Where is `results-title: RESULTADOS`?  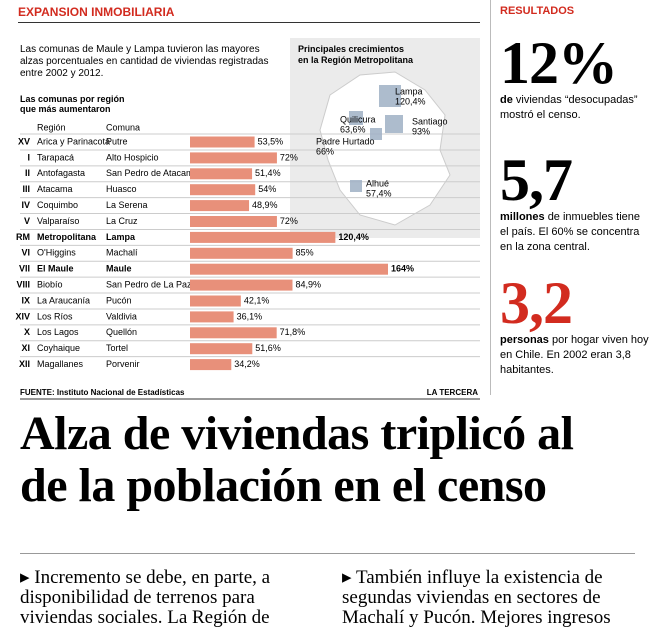
results-title: RESULTADOS is located at coordinates (537, 11).